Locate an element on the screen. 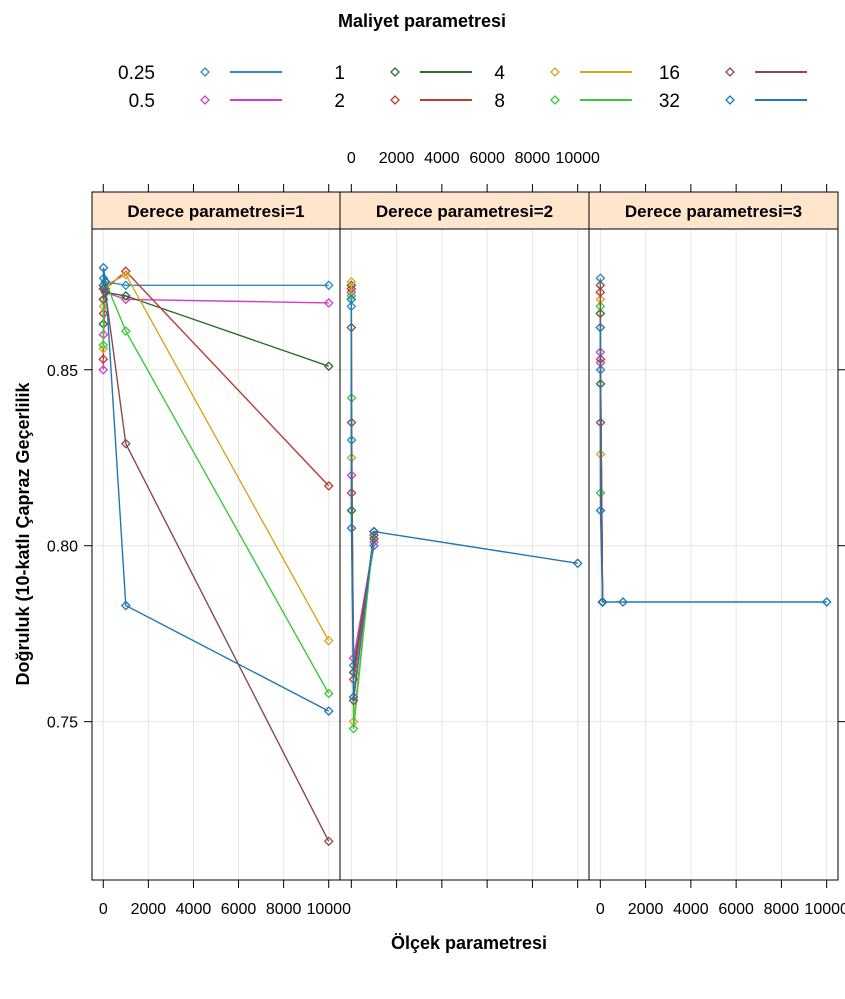 Image resolution: width=845 pixels, height=999 pixels. x-axis-label: Ölçek parametresi is located at coordinates (469, 943).